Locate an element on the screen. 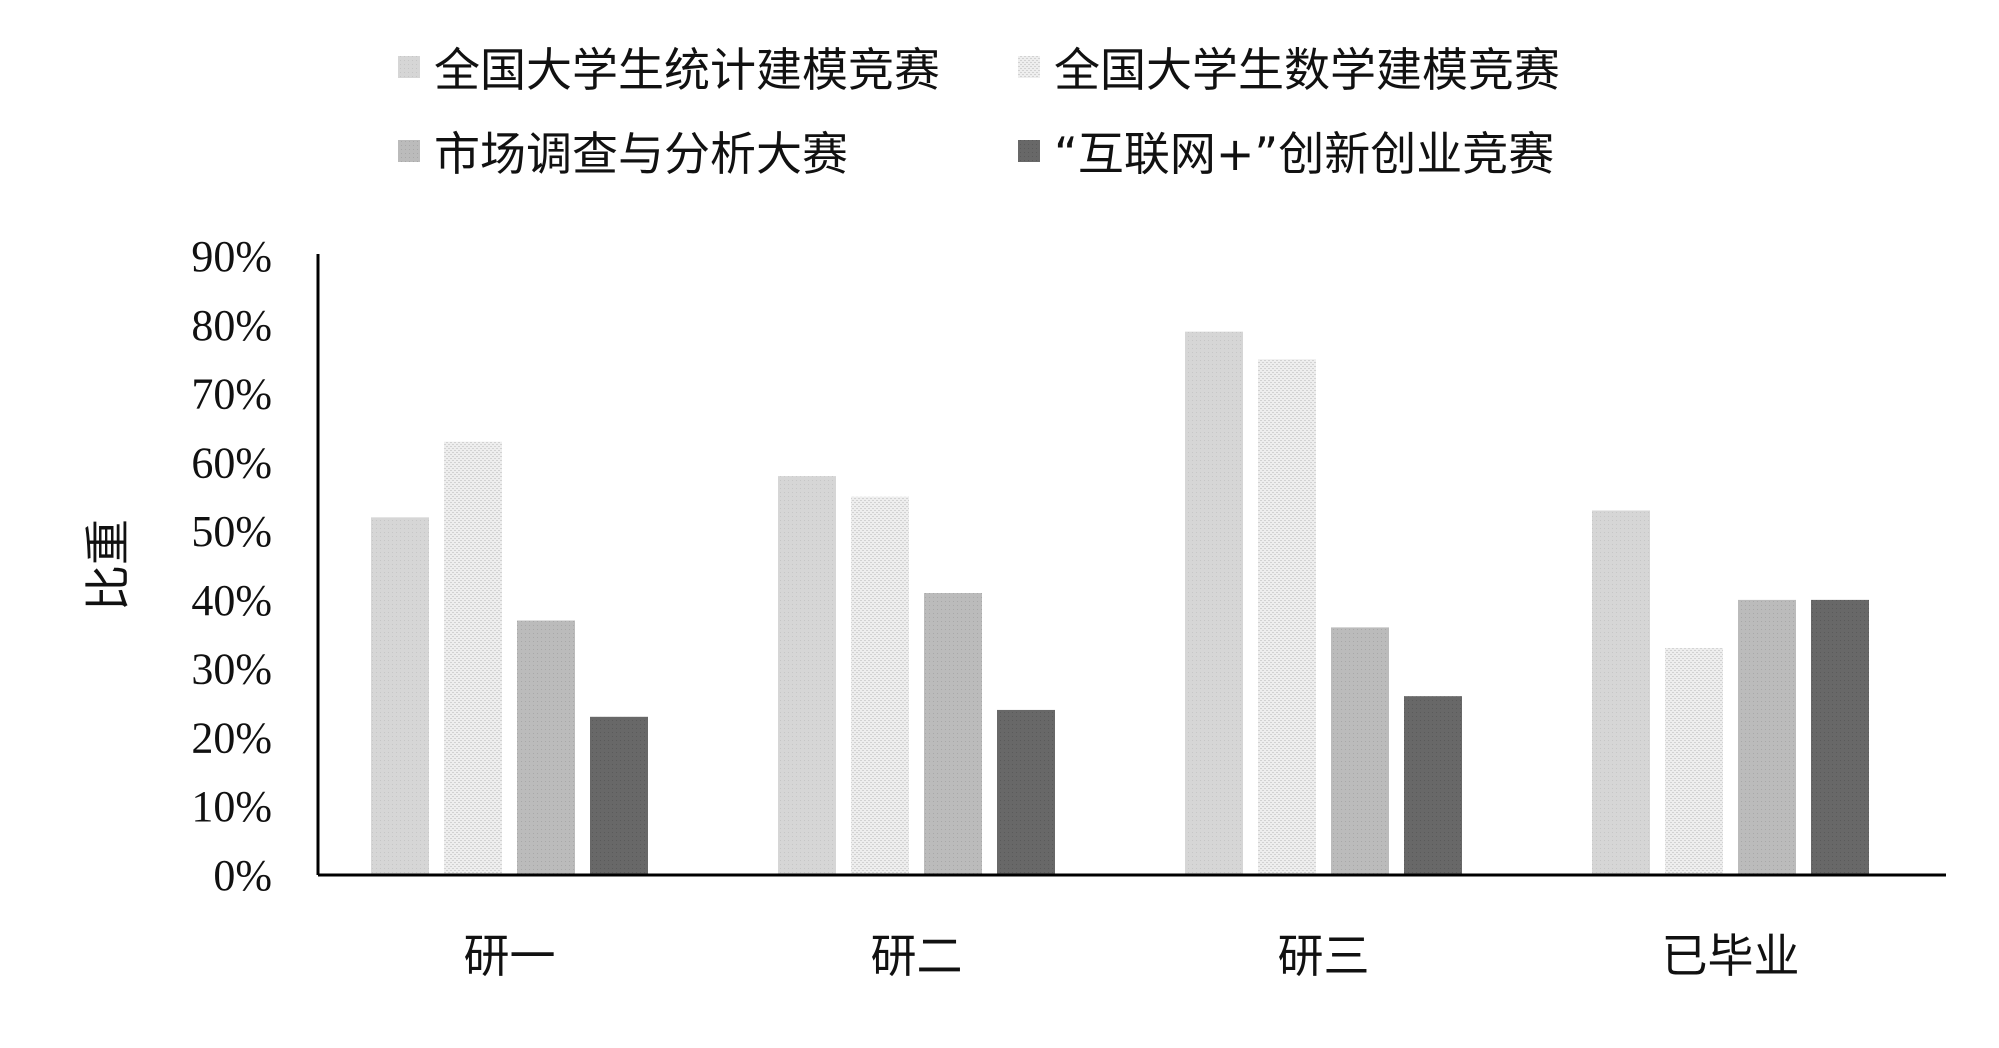 The height and width of the screenshot is (1048, 1999). x-category-label: 研三 is located at coordinates (1324, 956).